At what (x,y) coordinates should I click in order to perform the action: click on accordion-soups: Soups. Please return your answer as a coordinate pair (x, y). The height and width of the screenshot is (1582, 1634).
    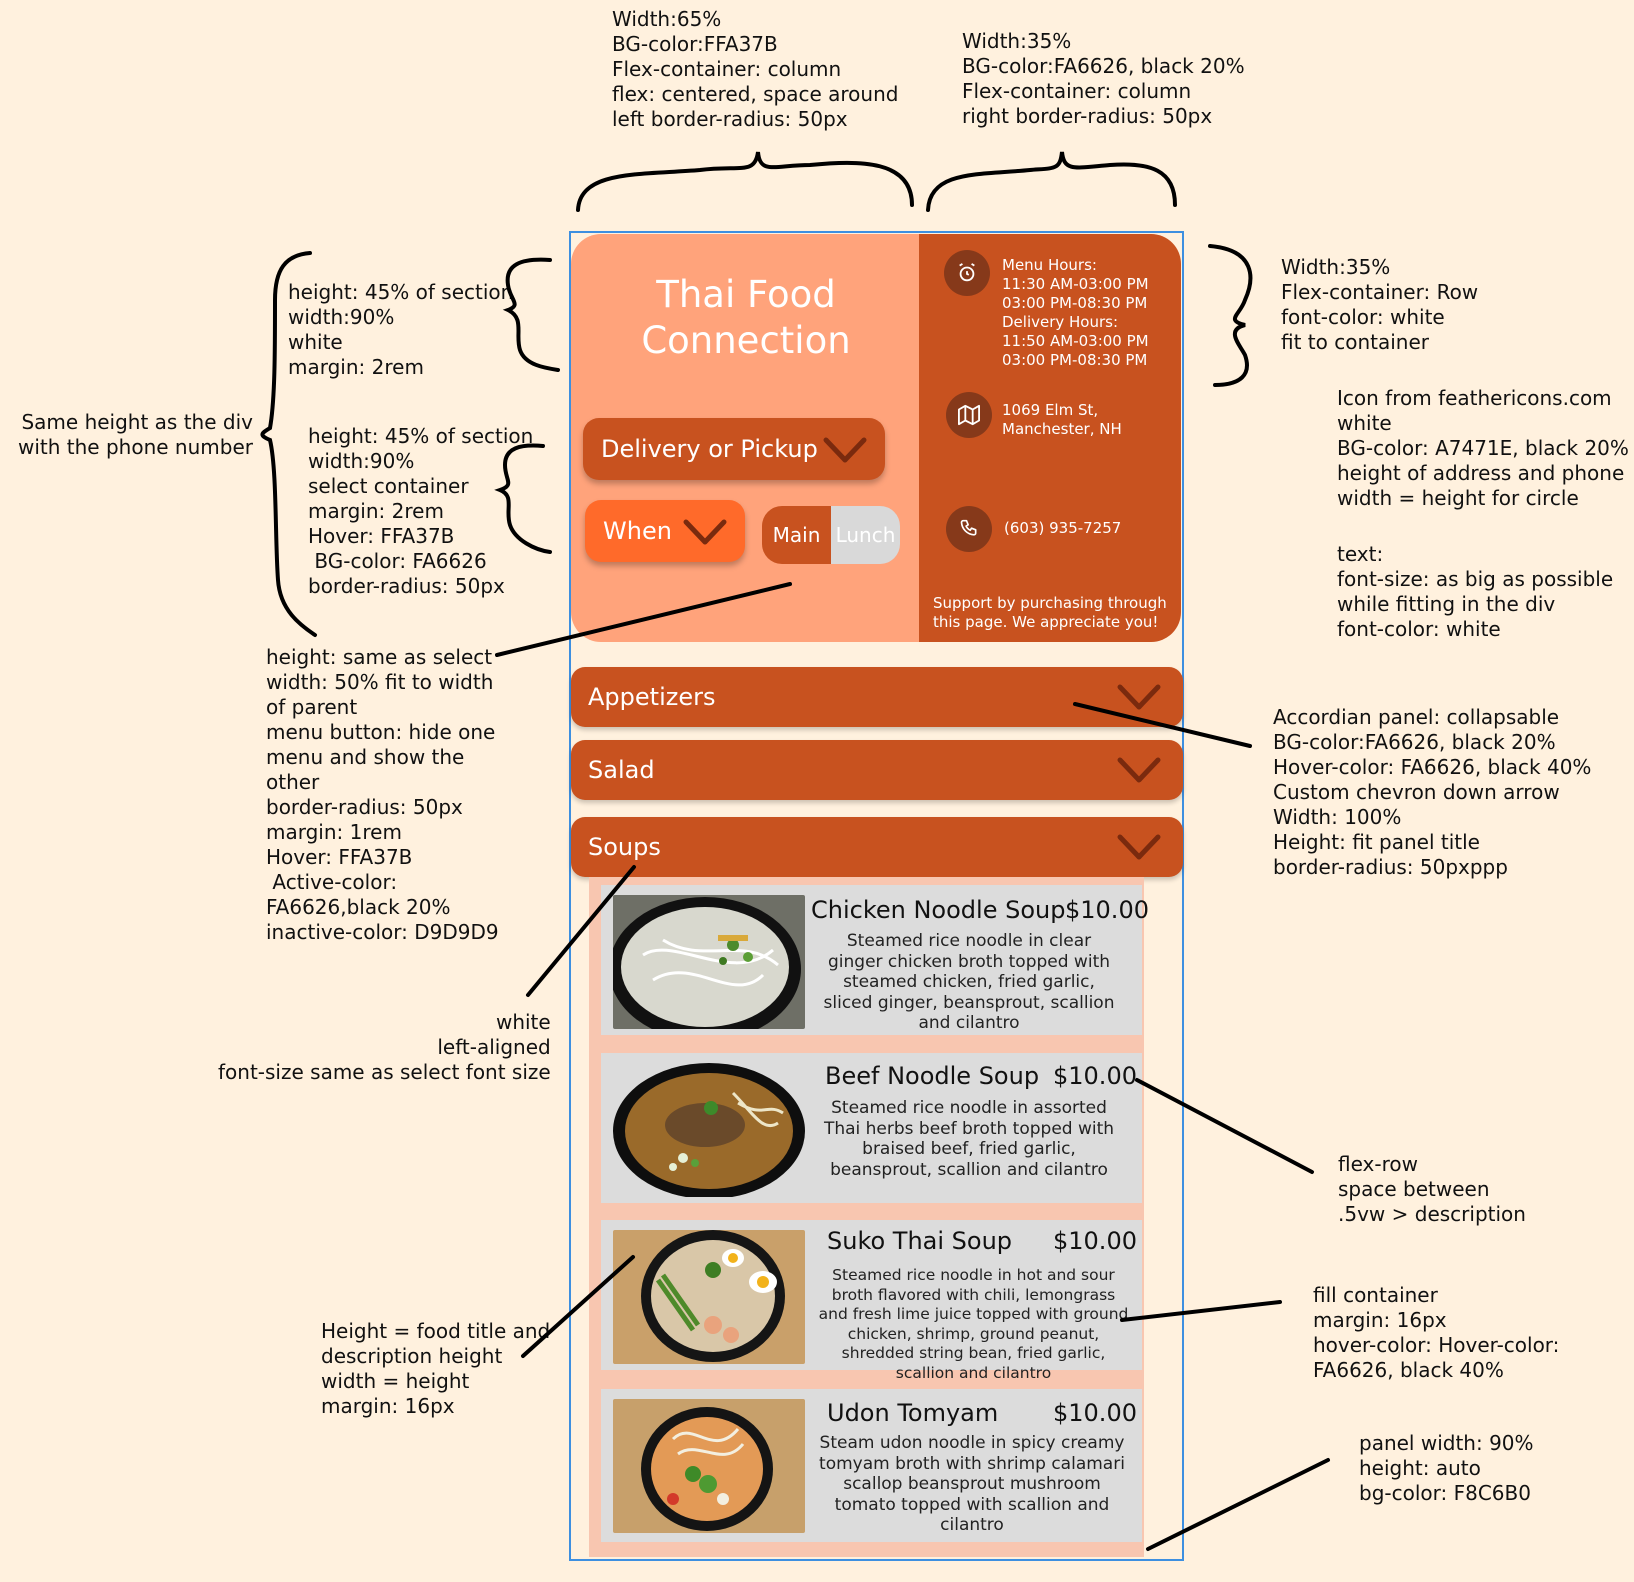
    Looking at the image, I should click on (877, 847).